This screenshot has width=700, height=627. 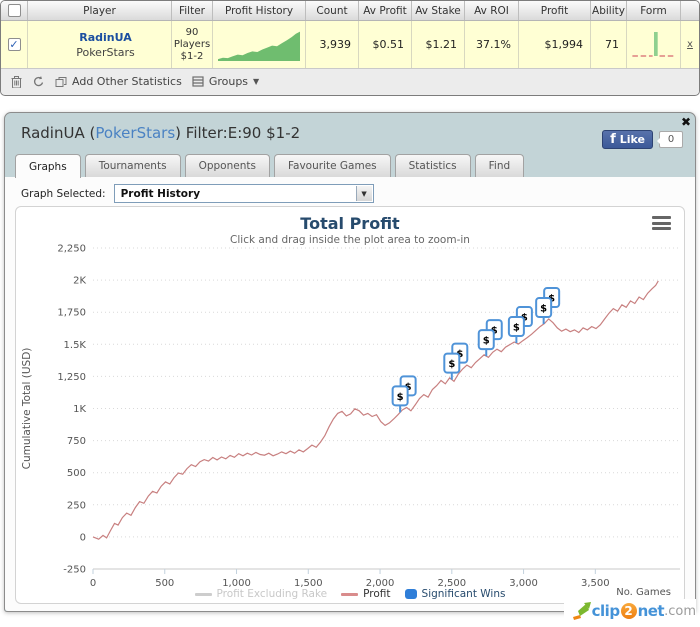 What do you see at coordinates (629, 611) in the screenshot?
I see `clip2net-logo: clip 2 net .com` at bounding box center [629, 611].